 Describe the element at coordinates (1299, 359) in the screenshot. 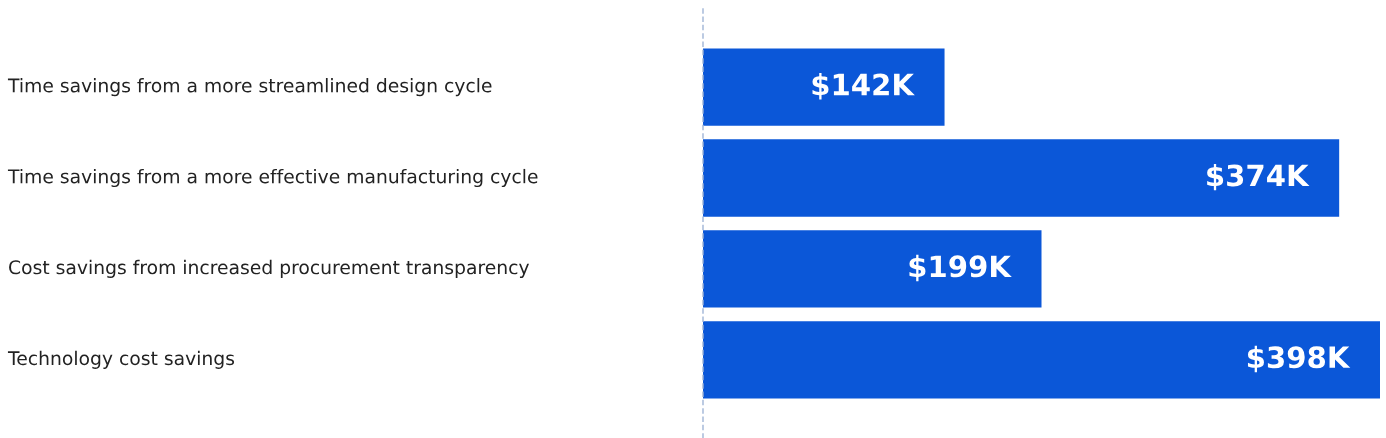

I see `data-label: $398K` at that location.